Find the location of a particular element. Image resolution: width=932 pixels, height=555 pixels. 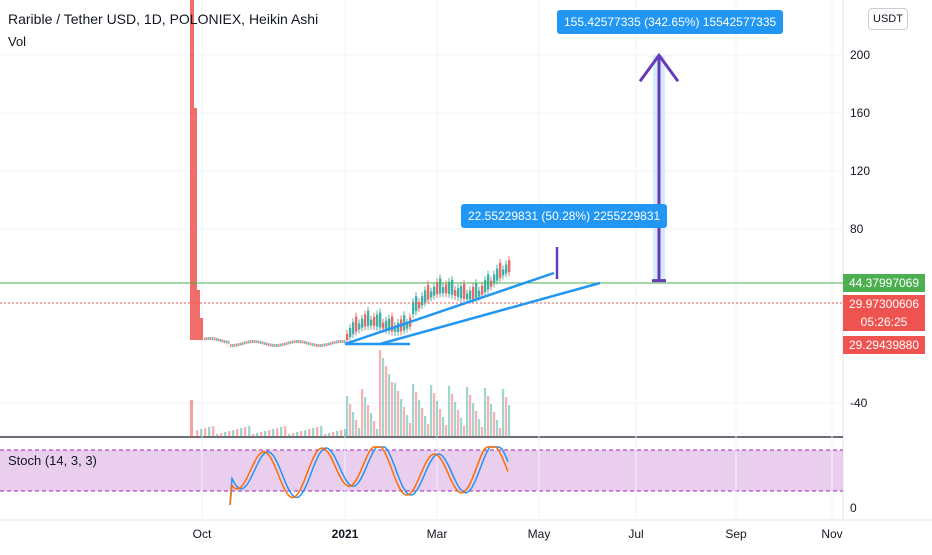

x-tick-label: May is located at coordinates (539, 534).